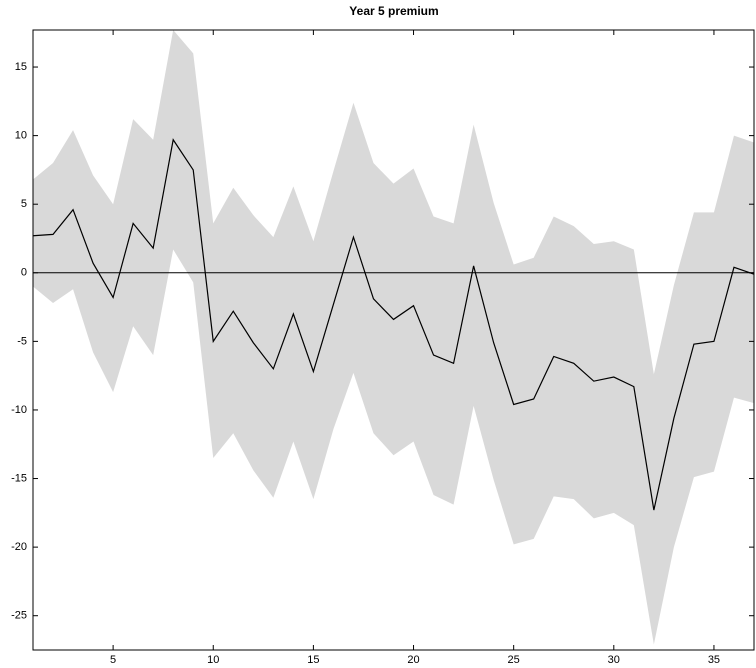  What do you see at coordinates (113, 660) in the screenshot?
I see `x-tick-label: 5` at bounding box center [113, 660].